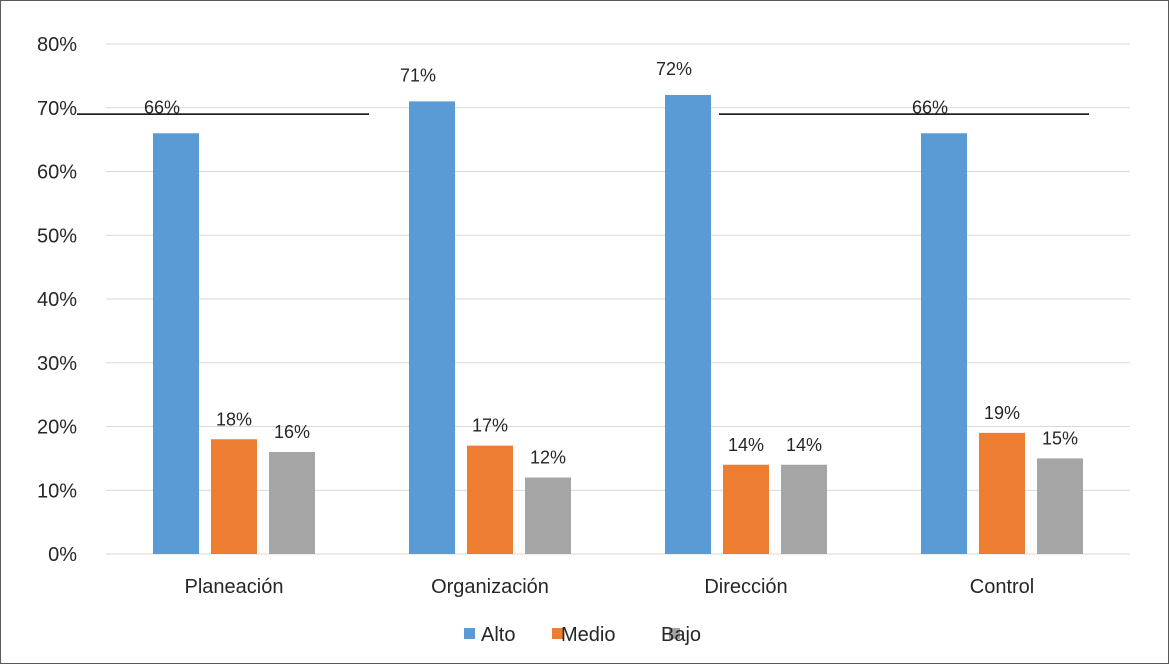  I want to click on category-label: Control, so click(1002, 587).